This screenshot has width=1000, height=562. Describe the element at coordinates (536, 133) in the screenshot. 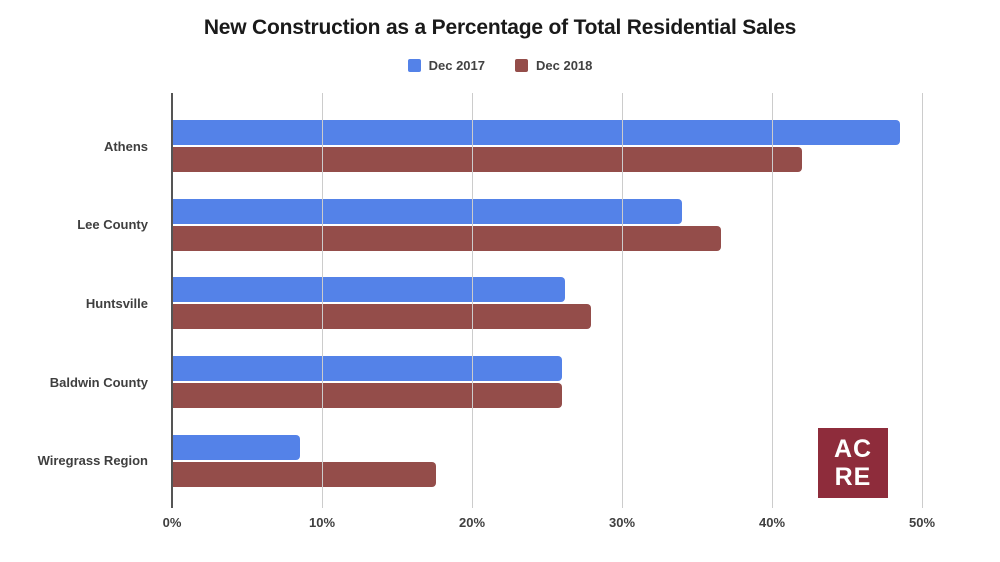

I see `bar-dec-2017-athens` at that location.